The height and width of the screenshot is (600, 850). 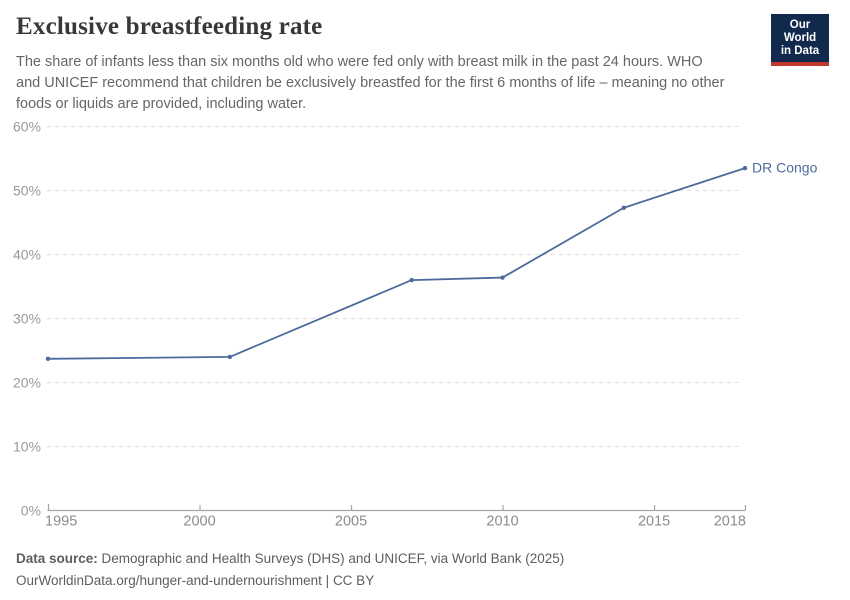 What do you see at coordinates (61, 522) in the screenshot?
I see `x-axis-label: 1995` at bounding box center [61, 522].